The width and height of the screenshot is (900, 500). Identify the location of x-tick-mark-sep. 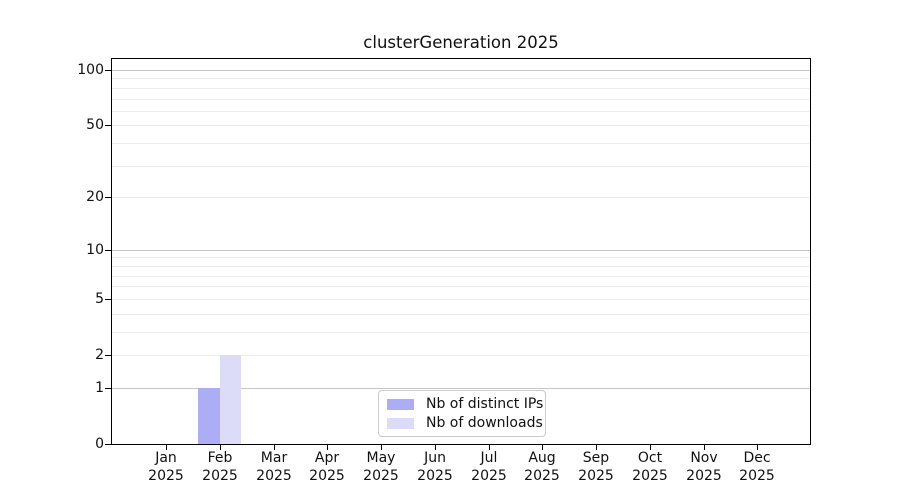
(596, 447).